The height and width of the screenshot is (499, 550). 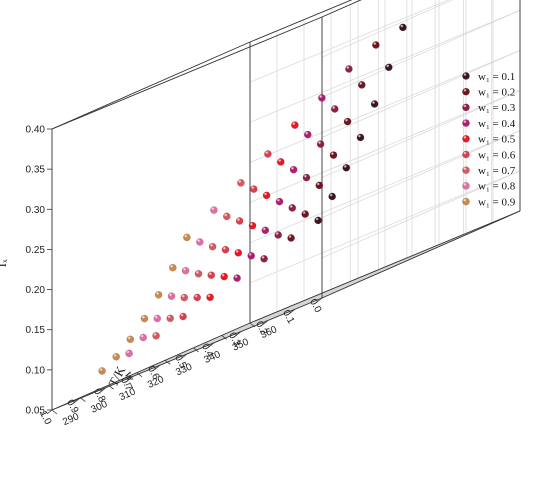 I want to click on legend-label: w₁ = 0.5, so click(x=497, y=140).